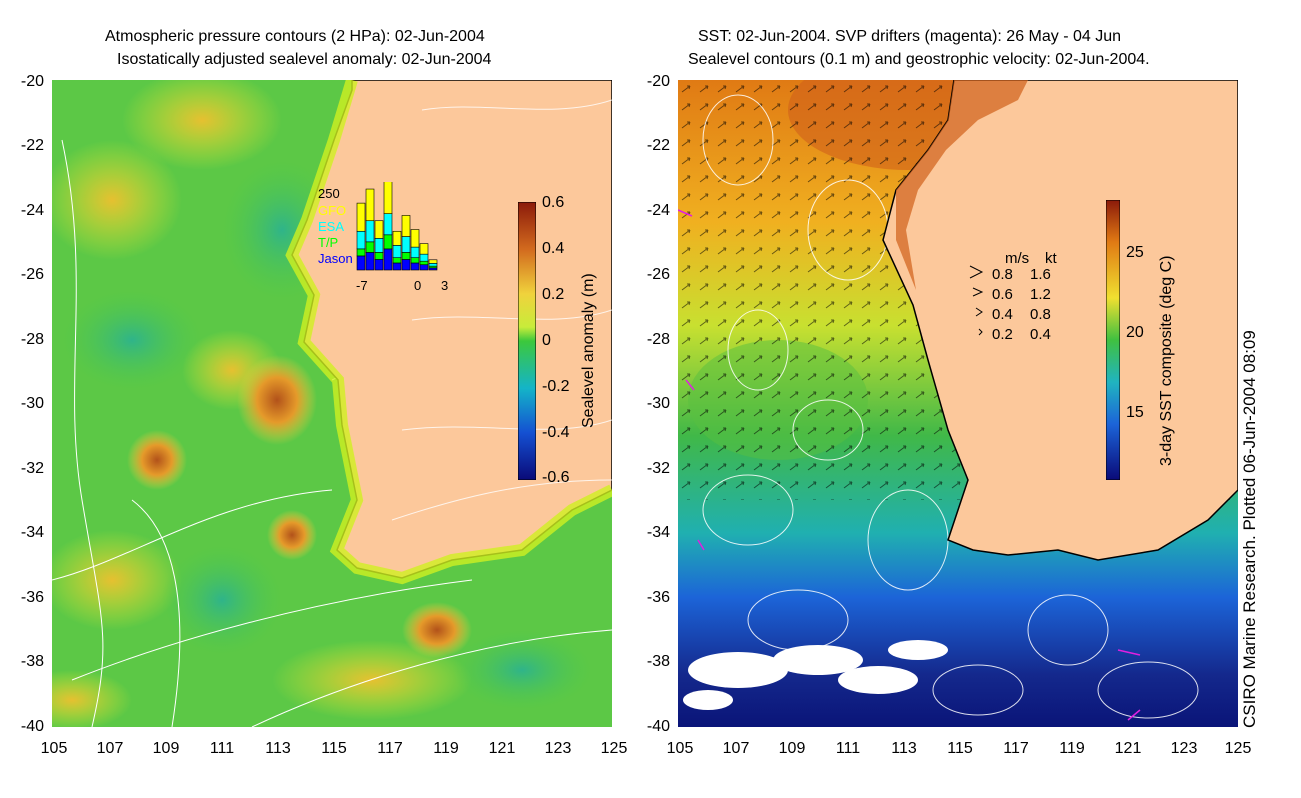 This screenshot has width=1301, height=798. Describe the element at coordinates (960, 748) in the screenshot. I see `right-xtick: 115` at that location.